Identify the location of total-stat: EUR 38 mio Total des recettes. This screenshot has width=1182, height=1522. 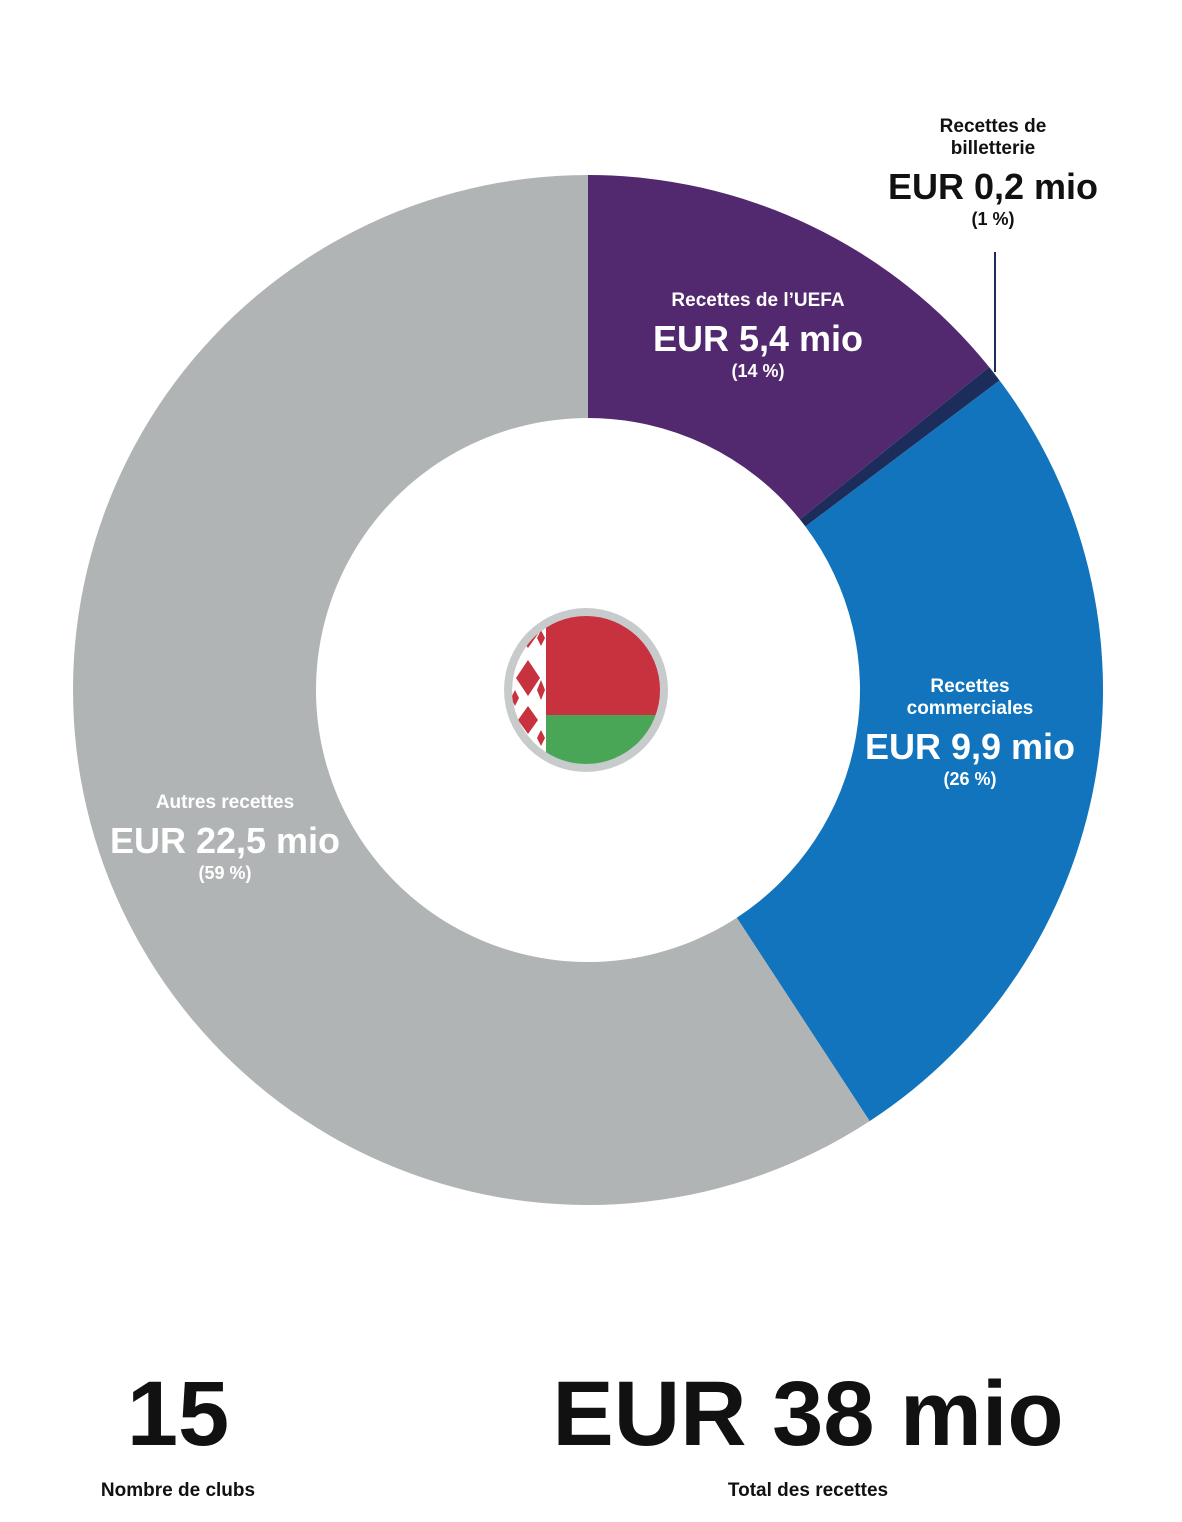
(808, 1435).